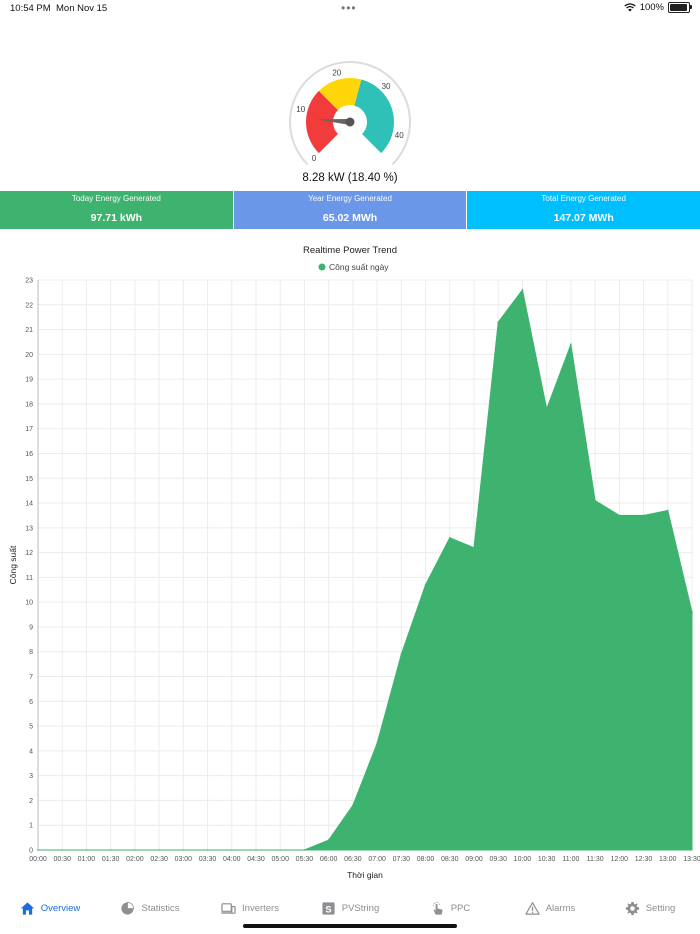 The width and height of the screenshot is (700, 934). Describe the element at coordinates (31, 851) in the screenshot. I see `y-tick-label: 0` at that location.